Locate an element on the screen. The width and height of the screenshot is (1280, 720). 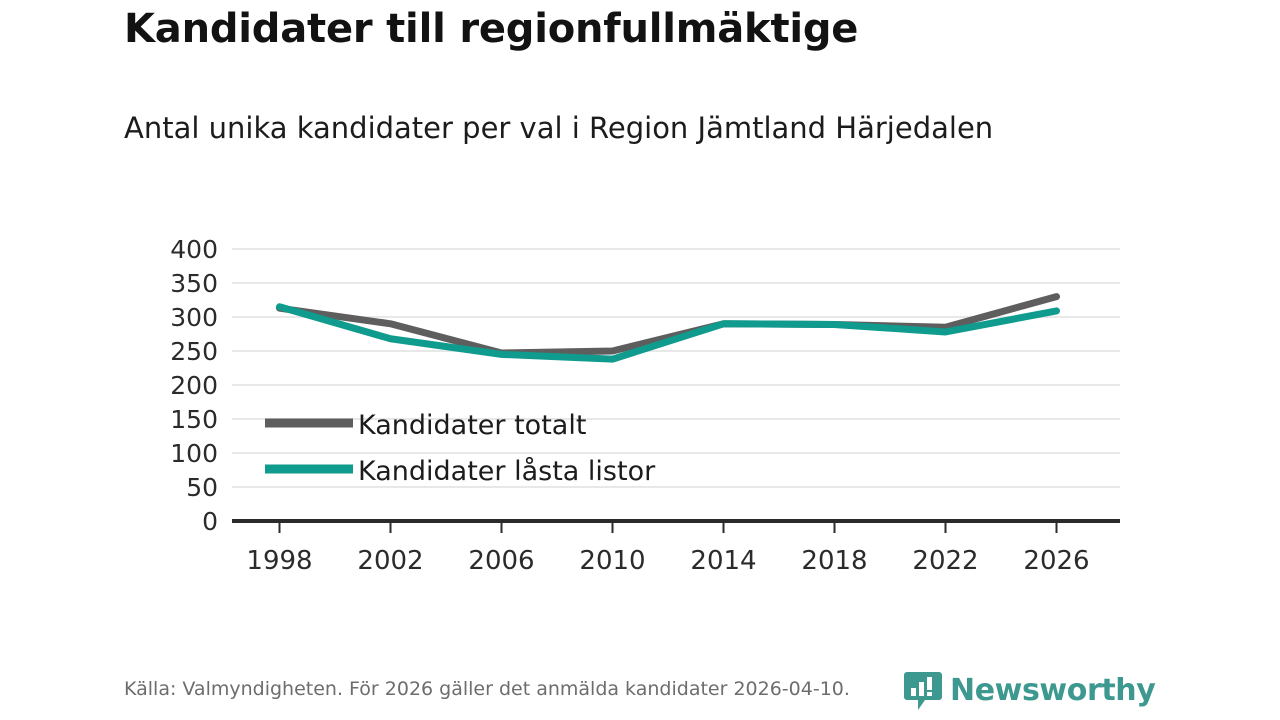
legend-label: Kandidater låsta listor is located at coordinates (507, 471).